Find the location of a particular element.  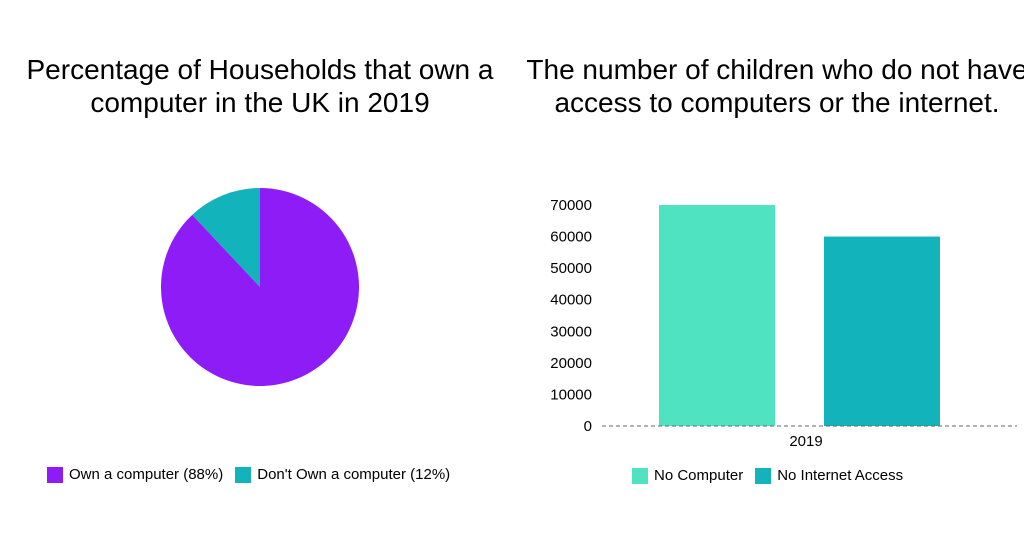

pie-legend-item-dont-own: Don't Own a computer (12%) is located at coordinates (342, 474).